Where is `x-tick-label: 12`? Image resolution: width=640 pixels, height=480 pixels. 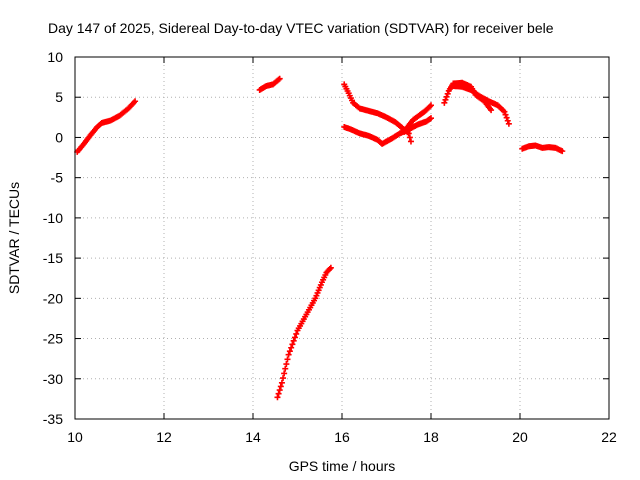 x-tick-label: 12 is located at coordinates (164, 437).